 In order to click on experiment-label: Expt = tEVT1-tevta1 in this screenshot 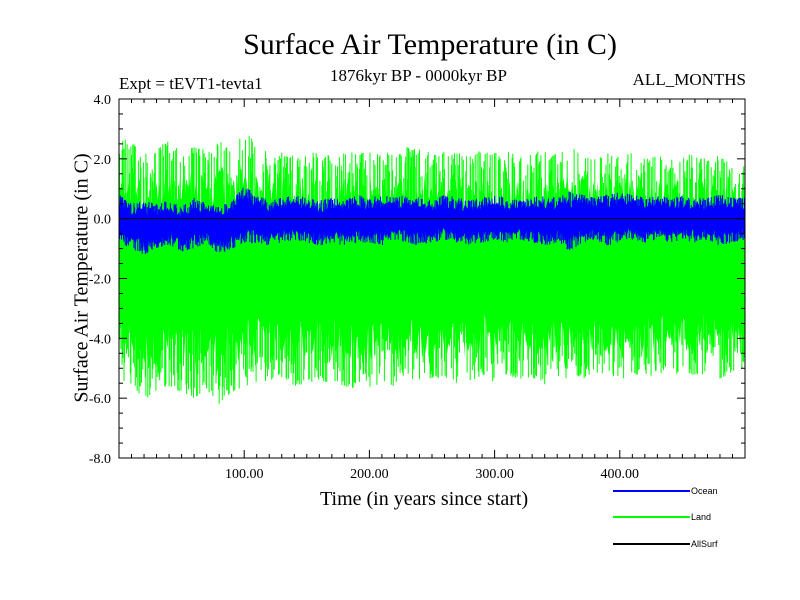, I will do `click(191, 83)`.